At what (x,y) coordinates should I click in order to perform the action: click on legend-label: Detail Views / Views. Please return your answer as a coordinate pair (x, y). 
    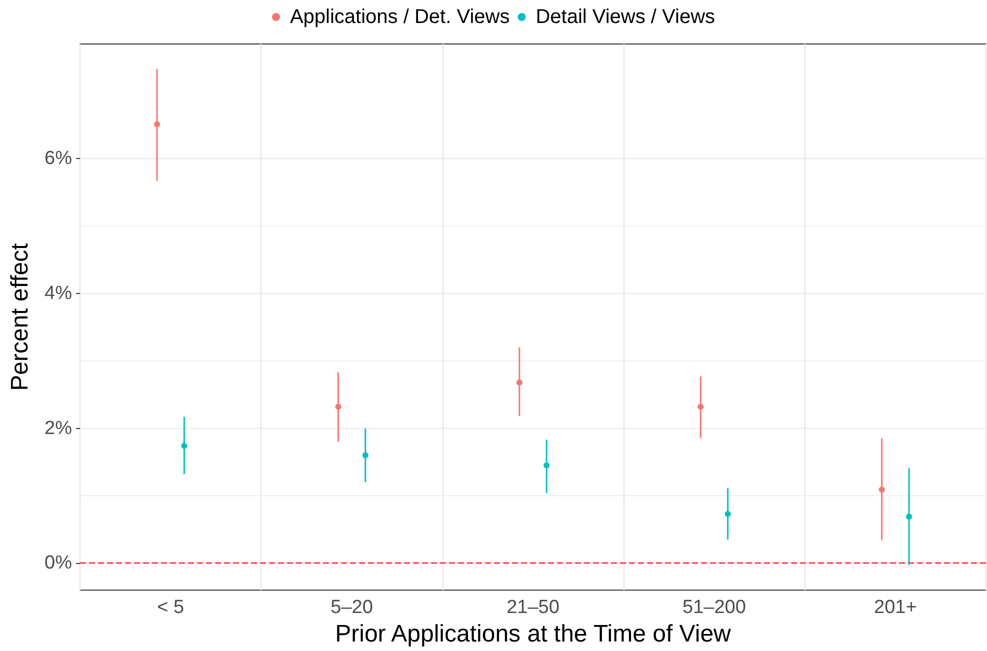
    Looking at the image, I should click on (626, 17).